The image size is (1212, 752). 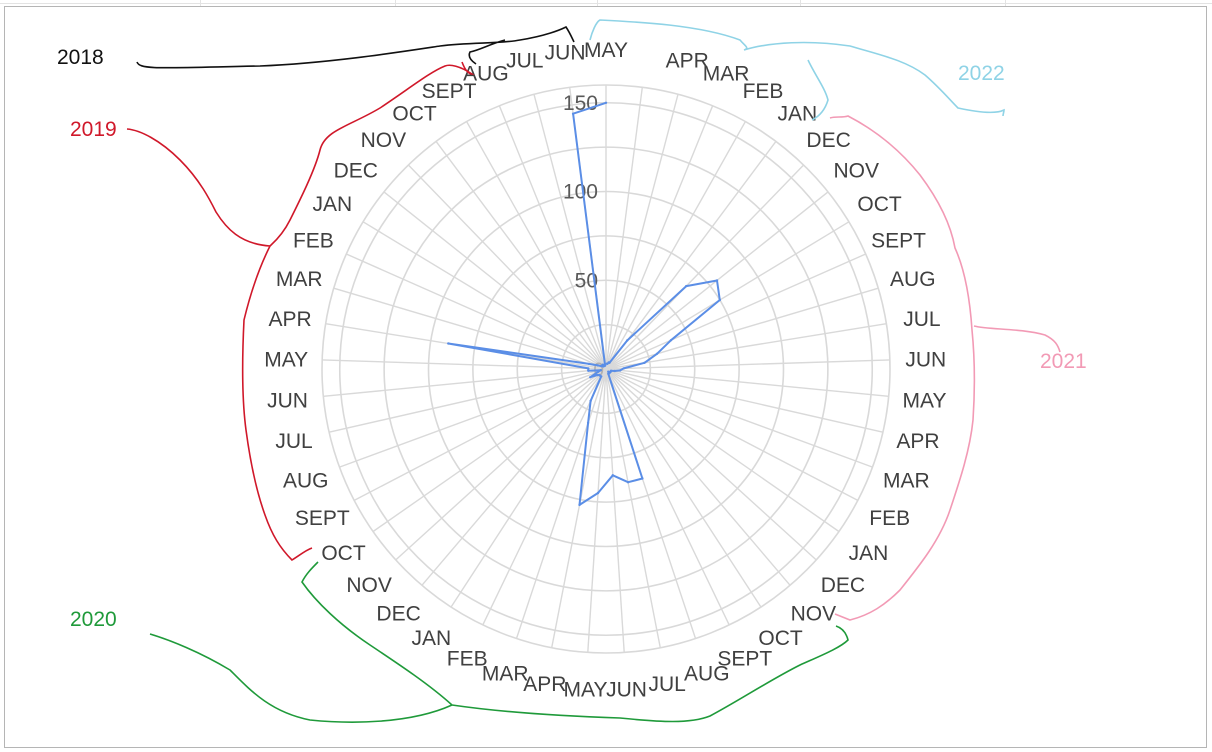 What do you see at coordinates (80, 57) in the screenshot?
I see `annotation-label-2018: 2018` at bounding box center [80, 57].